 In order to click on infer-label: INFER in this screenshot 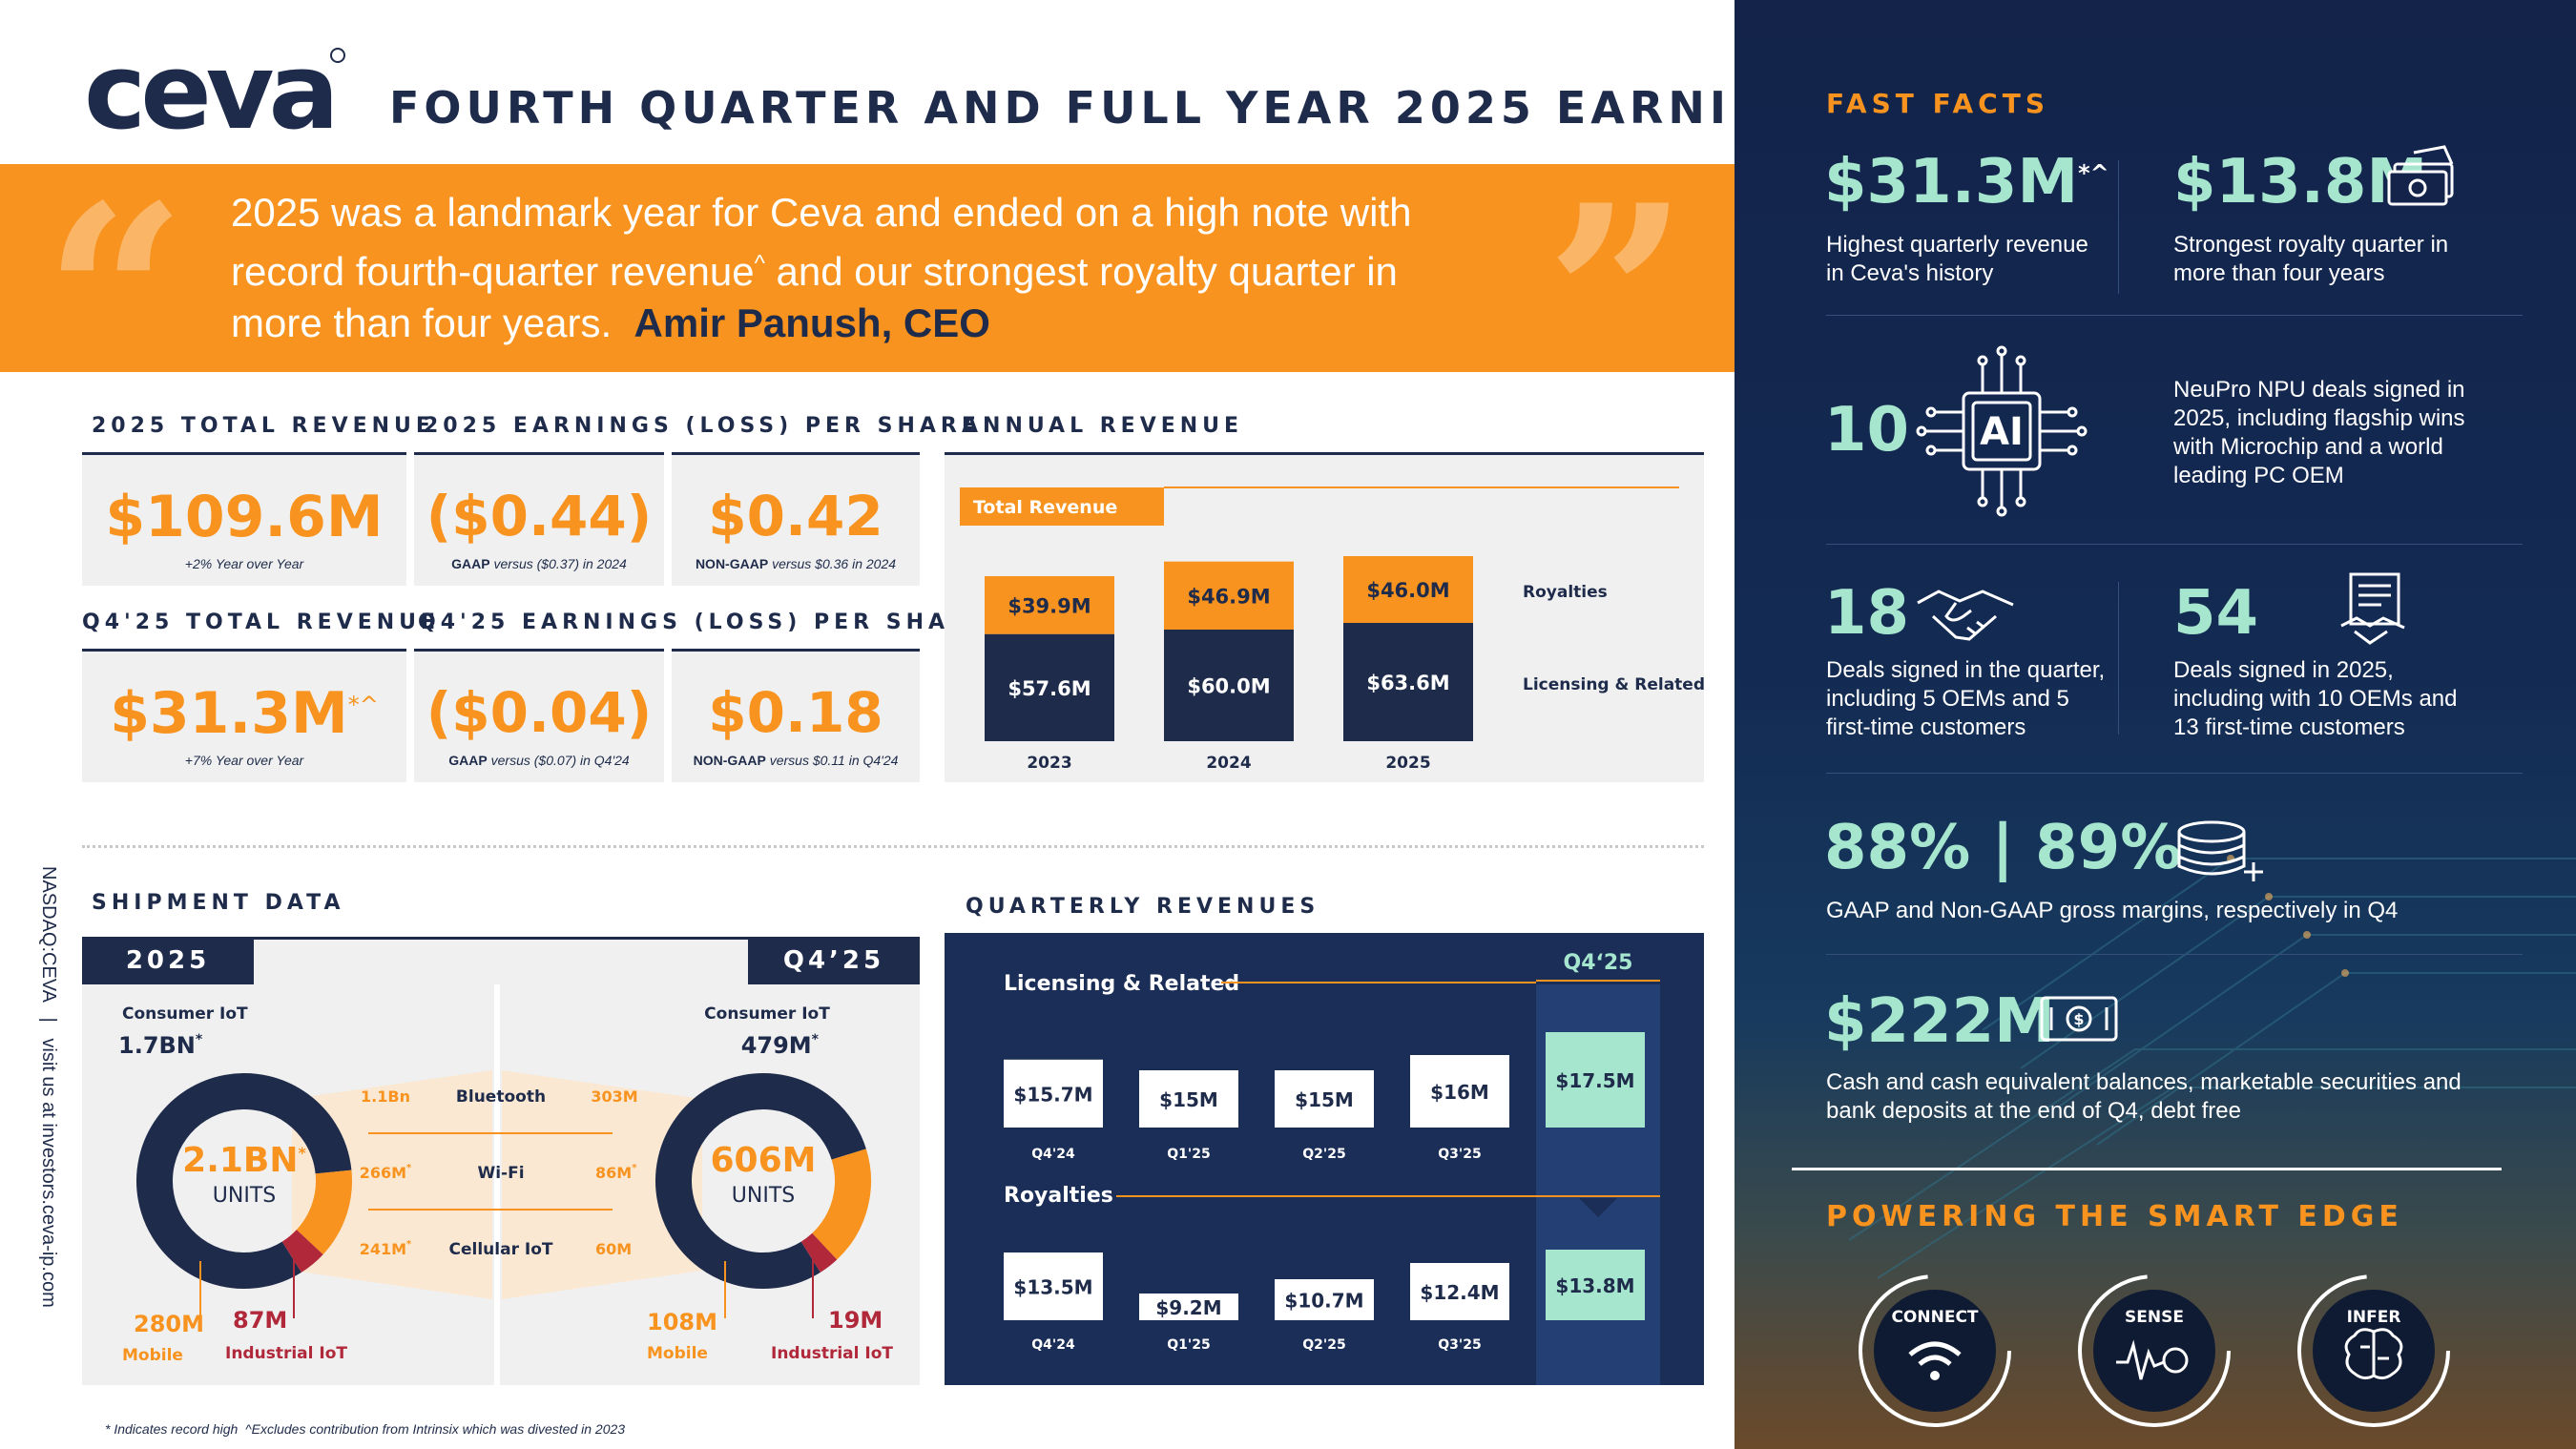, I will do `click(2374, 1317)`.